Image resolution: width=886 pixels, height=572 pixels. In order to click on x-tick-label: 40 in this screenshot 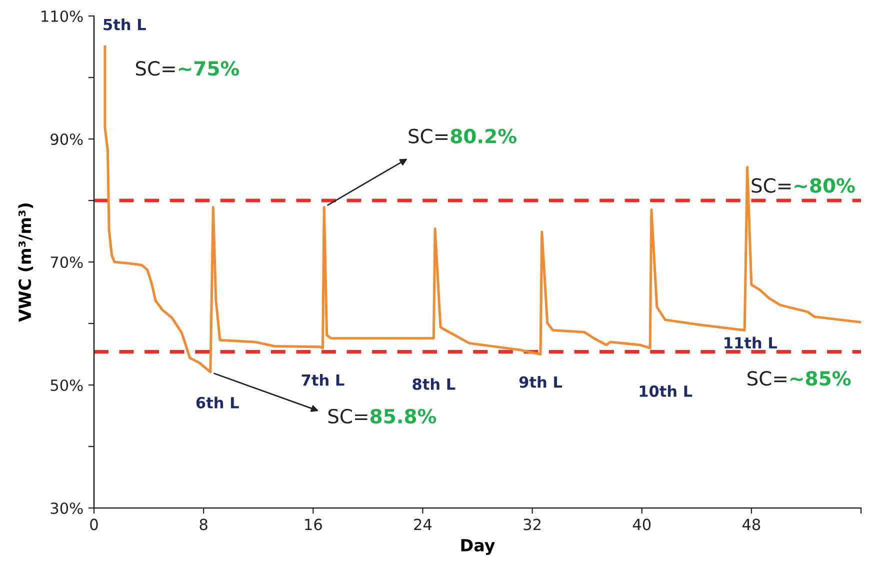, I will do `click(641, 524)`.